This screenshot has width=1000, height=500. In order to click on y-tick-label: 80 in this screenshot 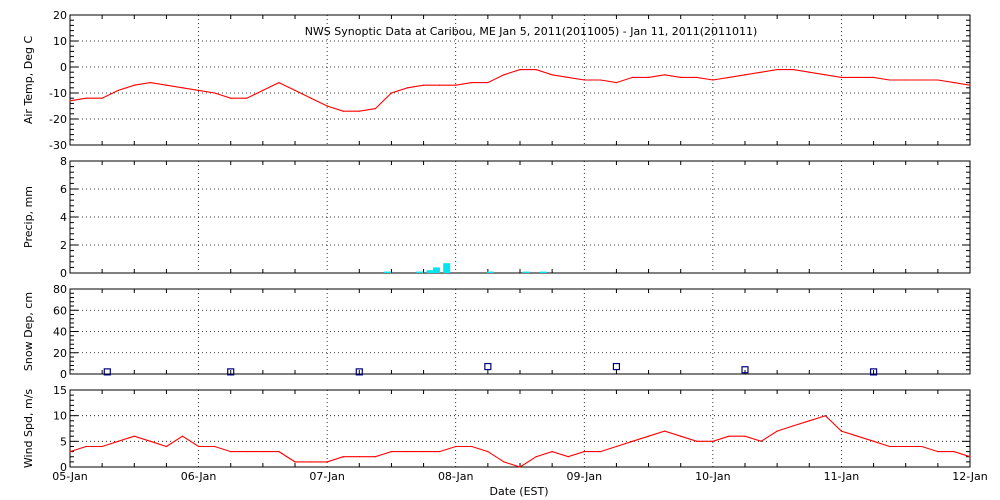, I will do `click(60, 289)`.